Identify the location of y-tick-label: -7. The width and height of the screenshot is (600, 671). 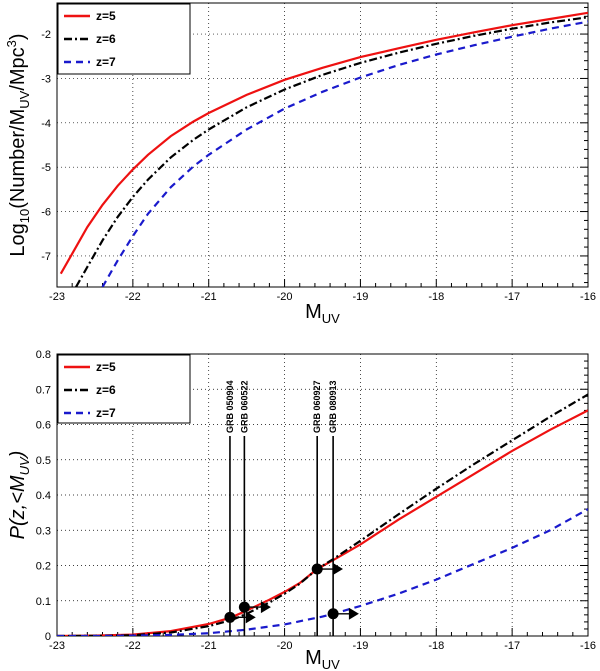
(46, 257).